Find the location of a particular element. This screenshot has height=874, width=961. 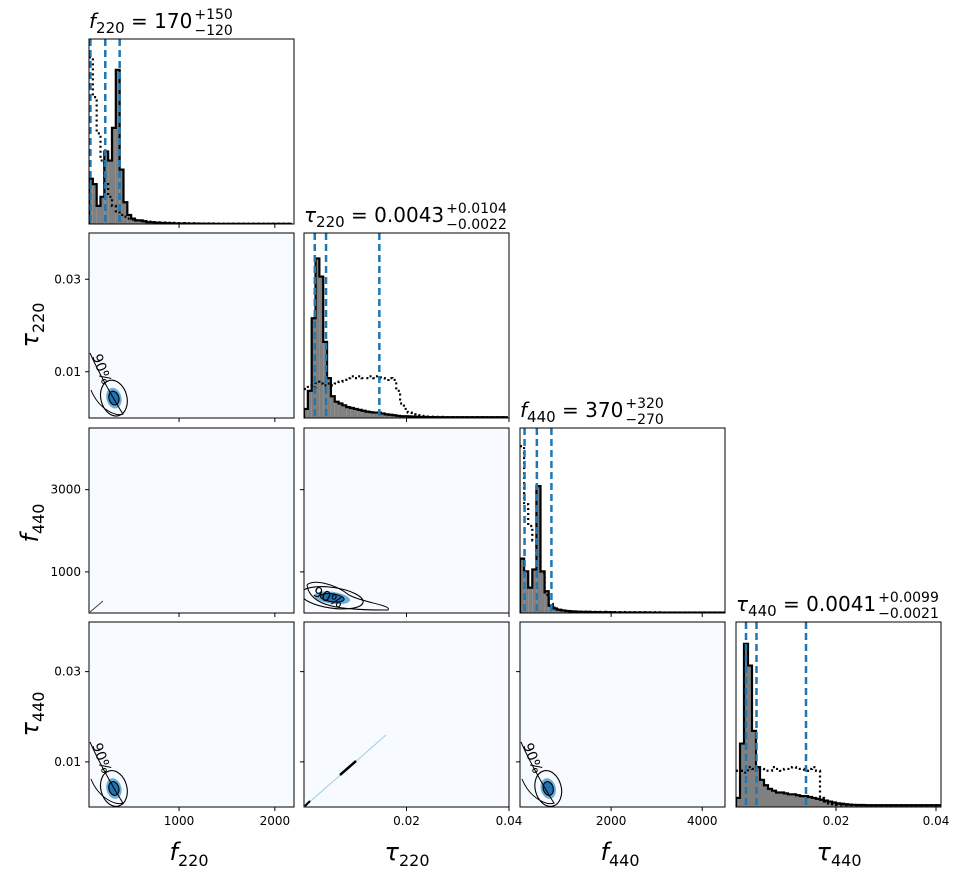

x-tick-label: 4000 is located at coordinates (702, 821).